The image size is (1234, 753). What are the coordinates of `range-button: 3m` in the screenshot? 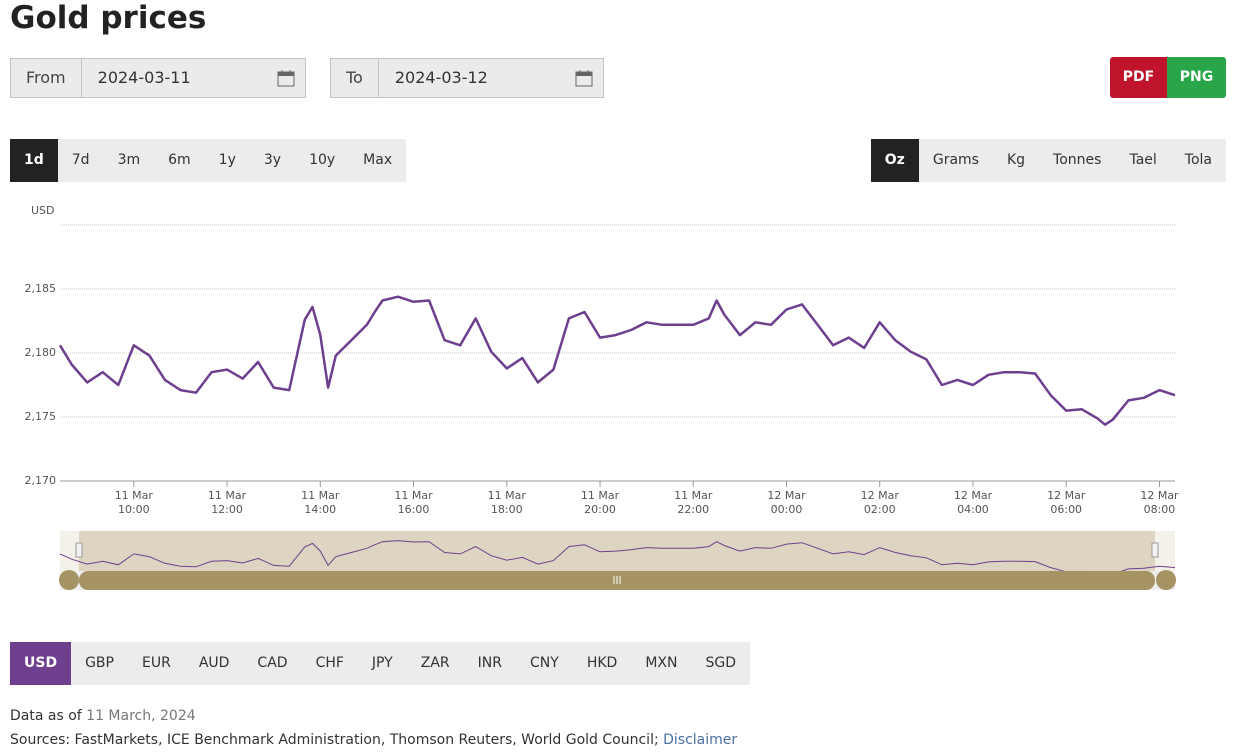 It's located at (129, 160).